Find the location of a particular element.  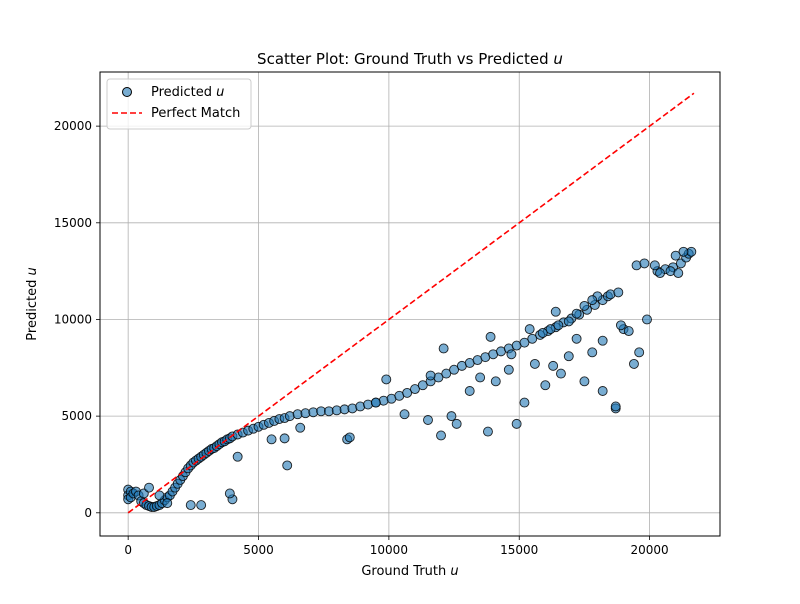

legend-label-predicted-text: Predicted is located at coordinates (181, 92).